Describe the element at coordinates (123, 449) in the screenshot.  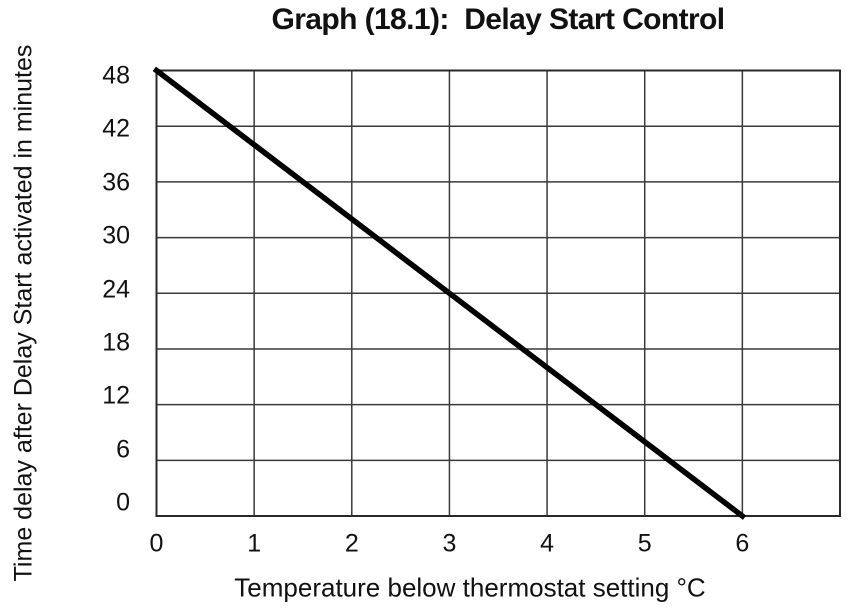
I see `y-tick-label: 6` at that location.